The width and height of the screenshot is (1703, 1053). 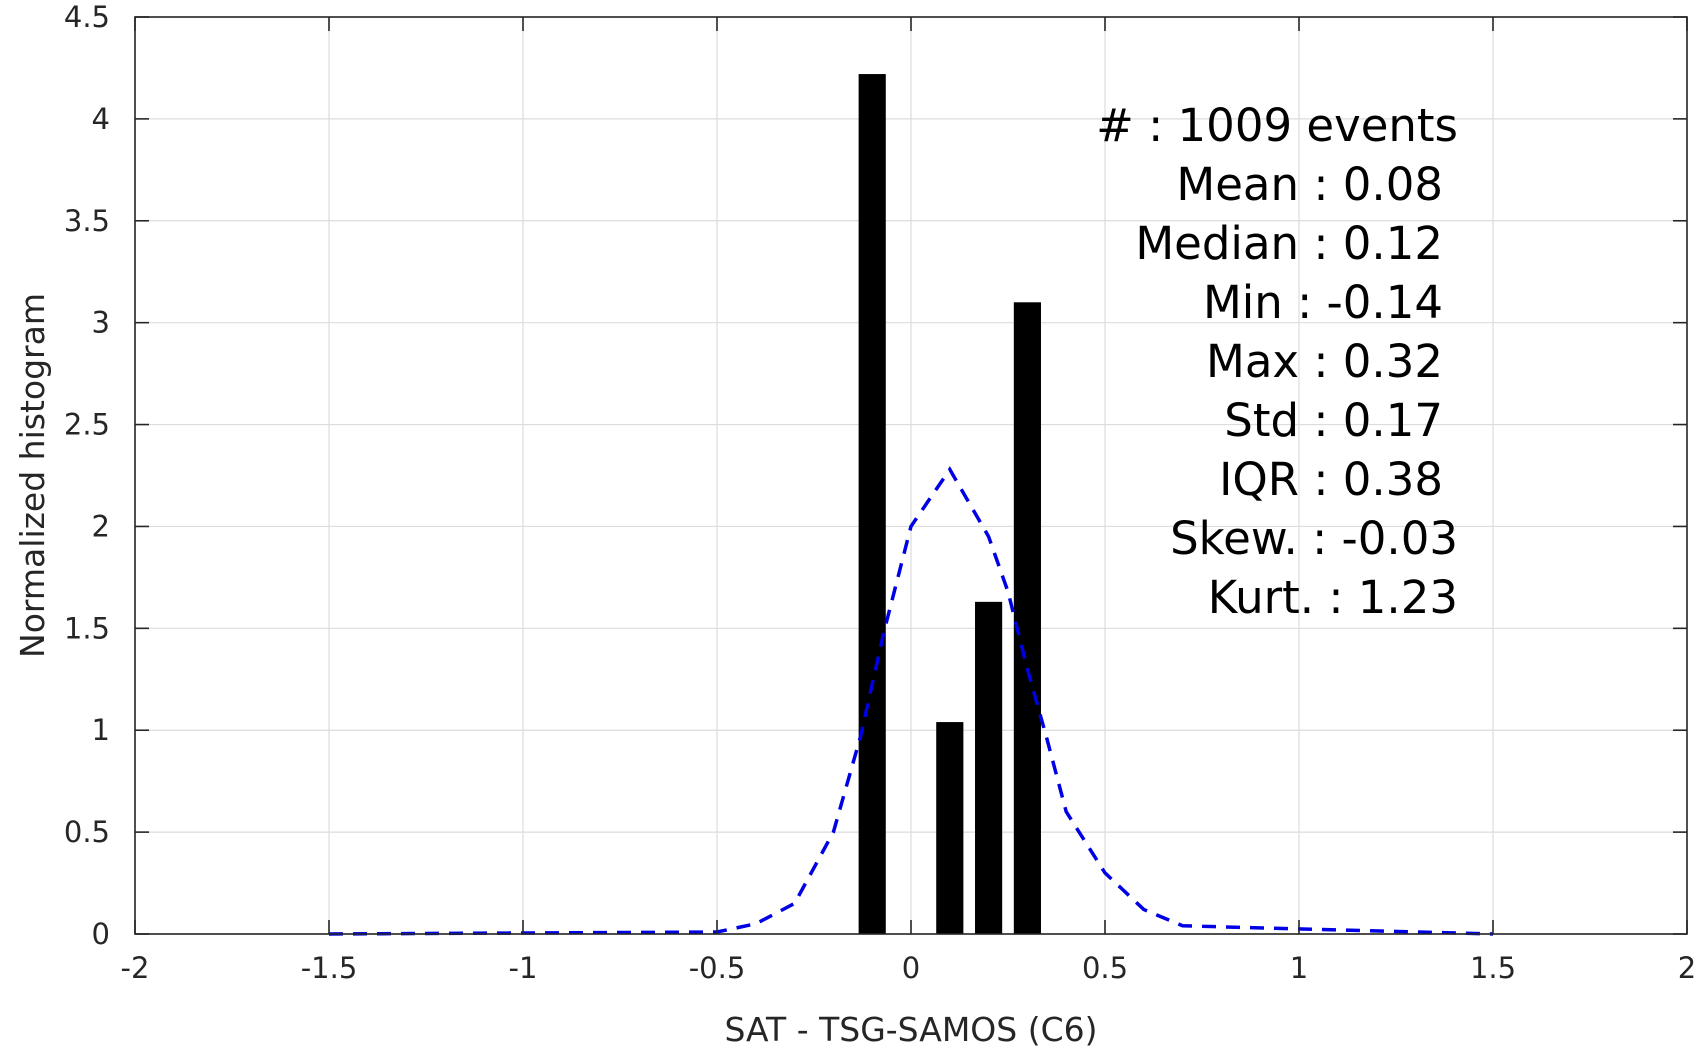 What do you see at coordinates (1314, 538) in the screenshot?
I see `stats-line: Skew. : -0.03` at bounding box center [1314, 538].